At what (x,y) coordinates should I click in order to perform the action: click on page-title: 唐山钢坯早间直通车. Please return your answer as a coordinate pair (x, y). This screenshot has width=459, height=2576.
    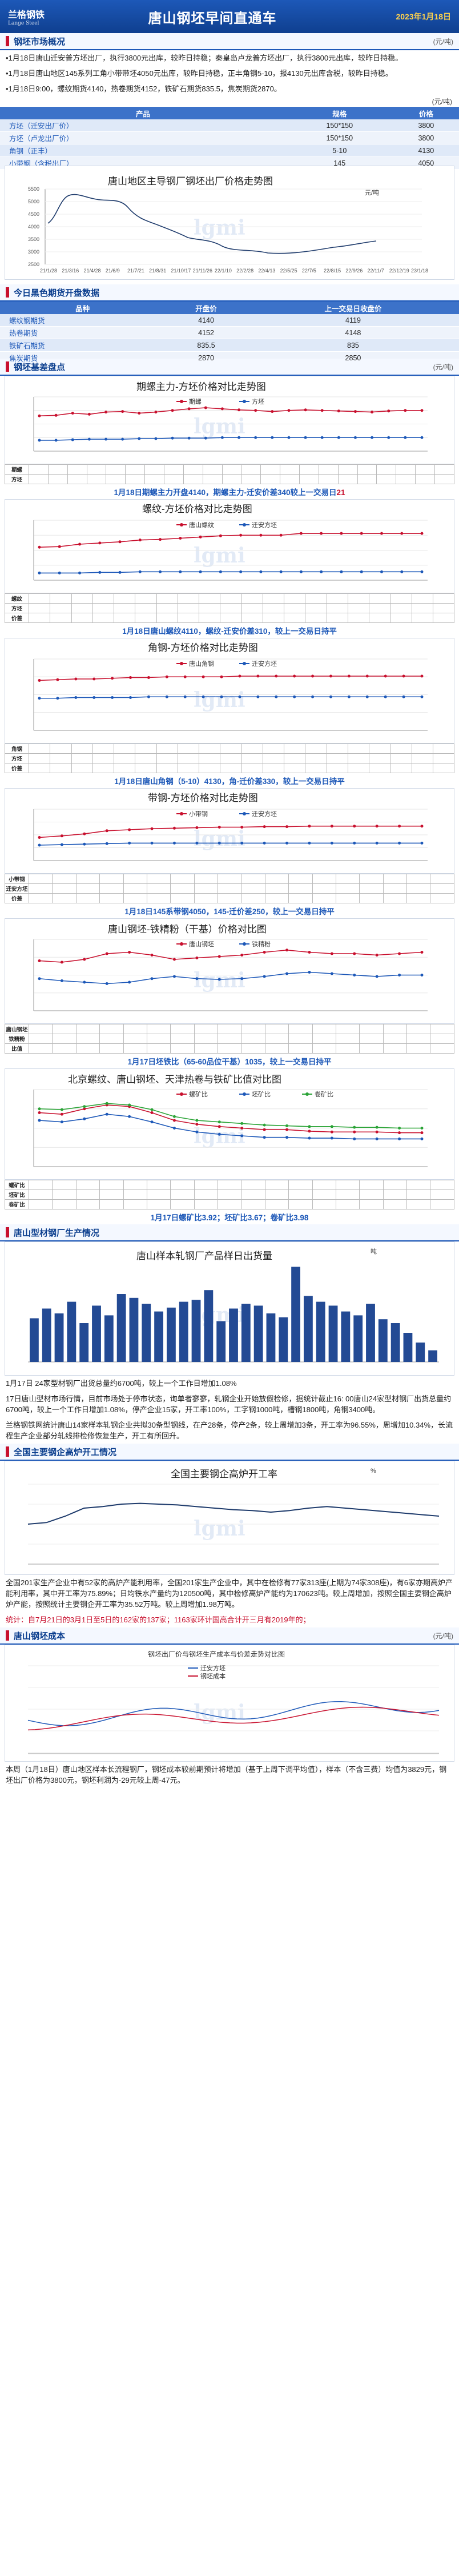
    Looking at the image, I should click on (213, 17).